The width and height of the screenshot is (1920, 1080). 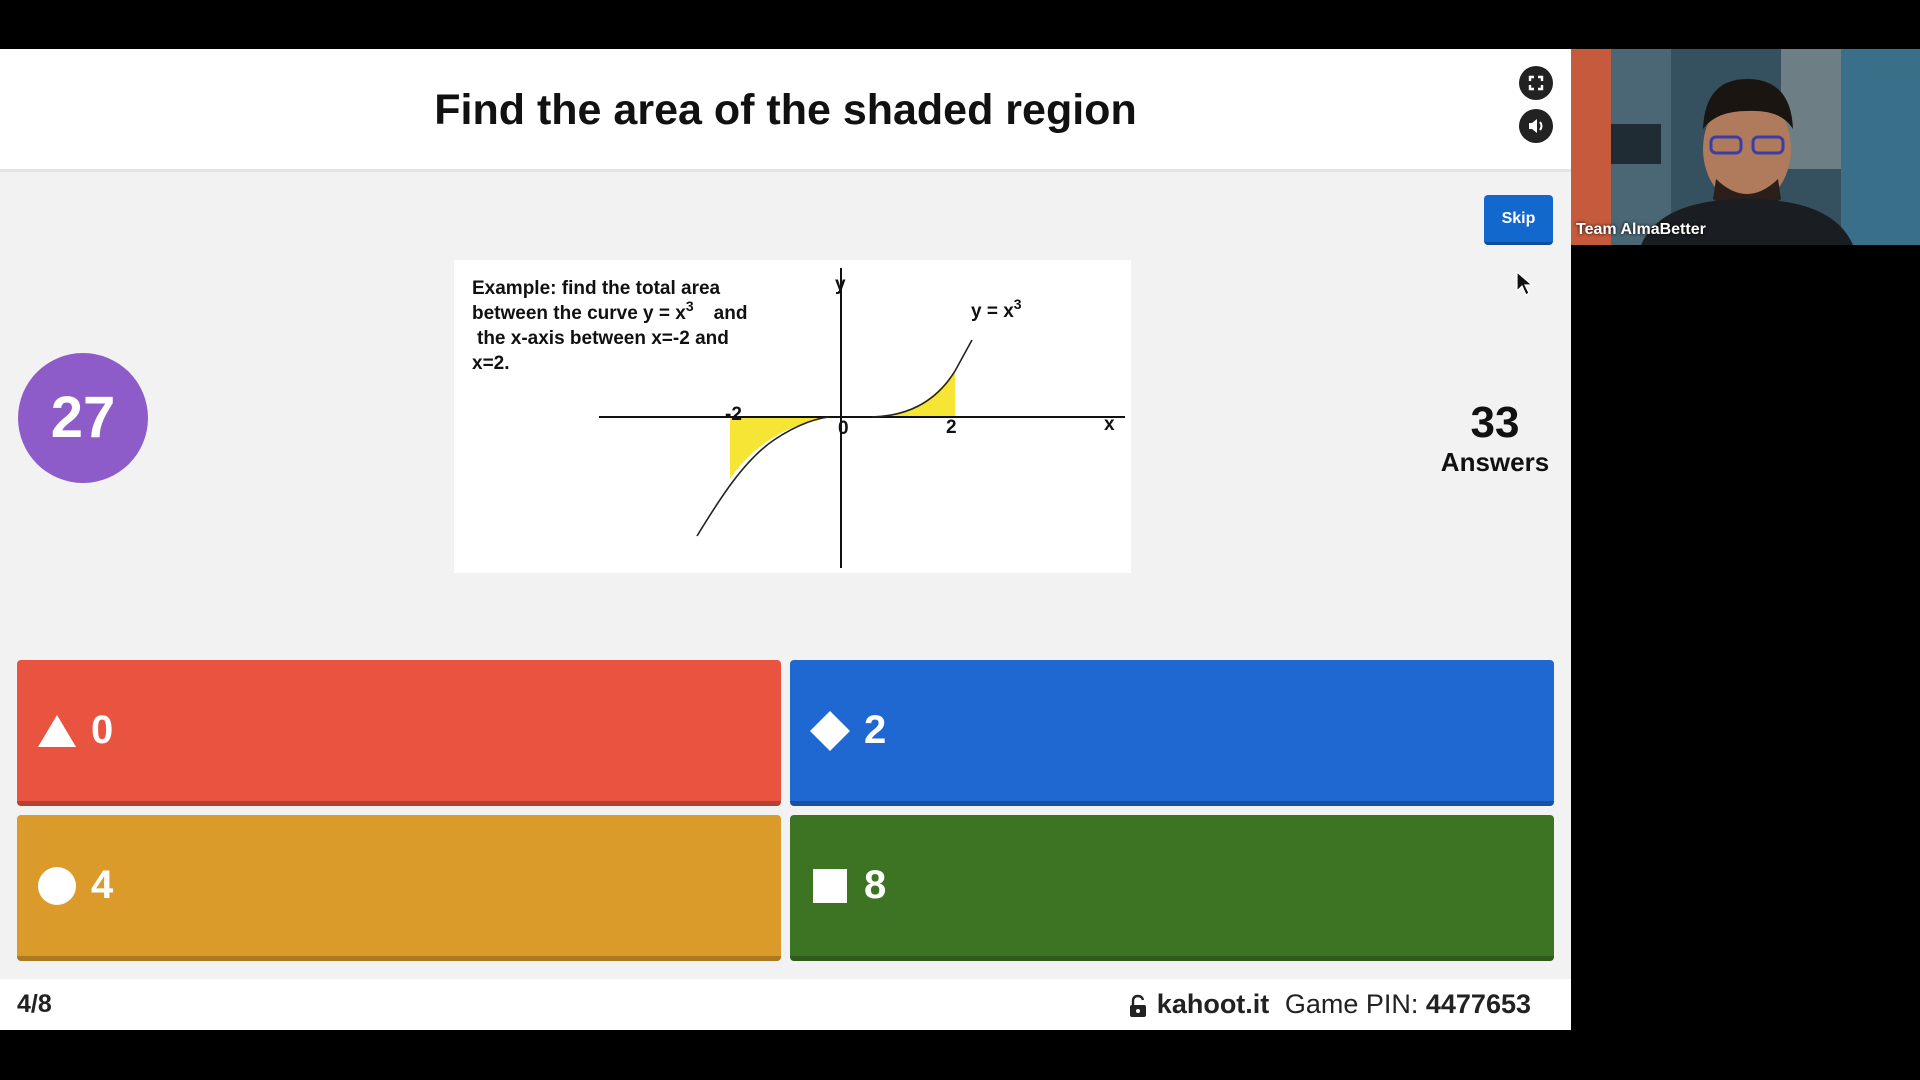 I want to click on y-axis-label: y, so click(x=840, y=284).